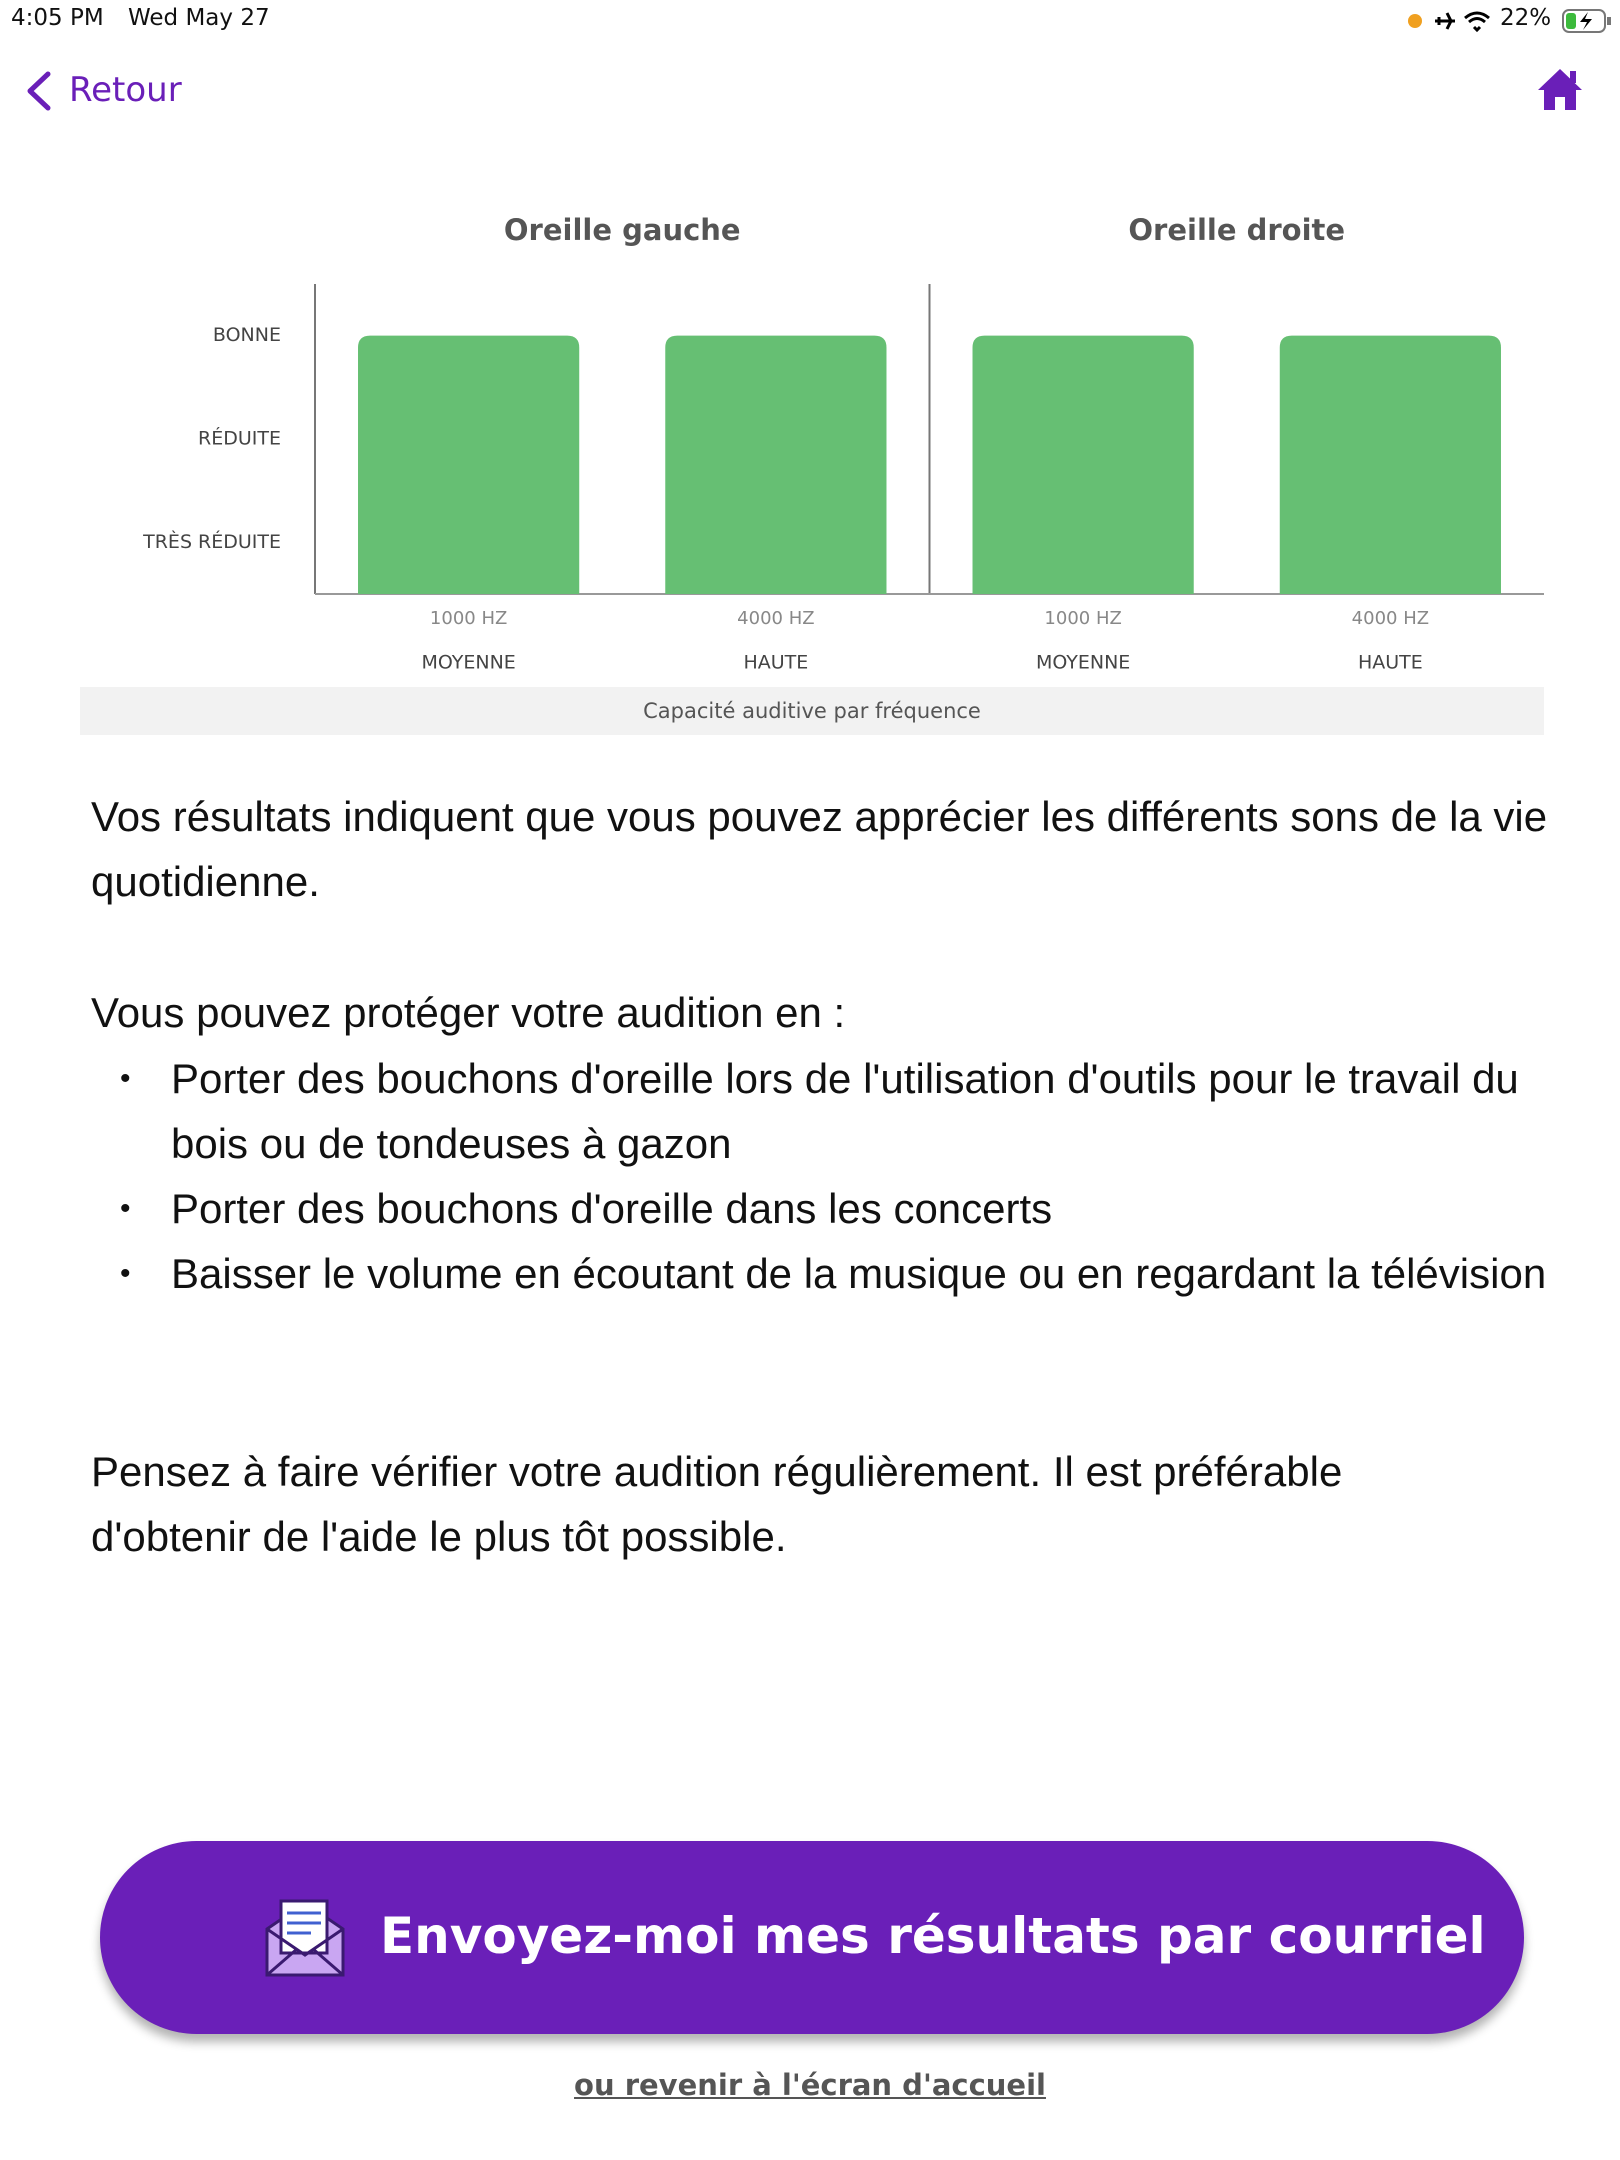  What do you see at coordinates (239, 438) in the screenshot?
I see `y-tick-label: RÉDUITE` at bounding box center [239, 438].